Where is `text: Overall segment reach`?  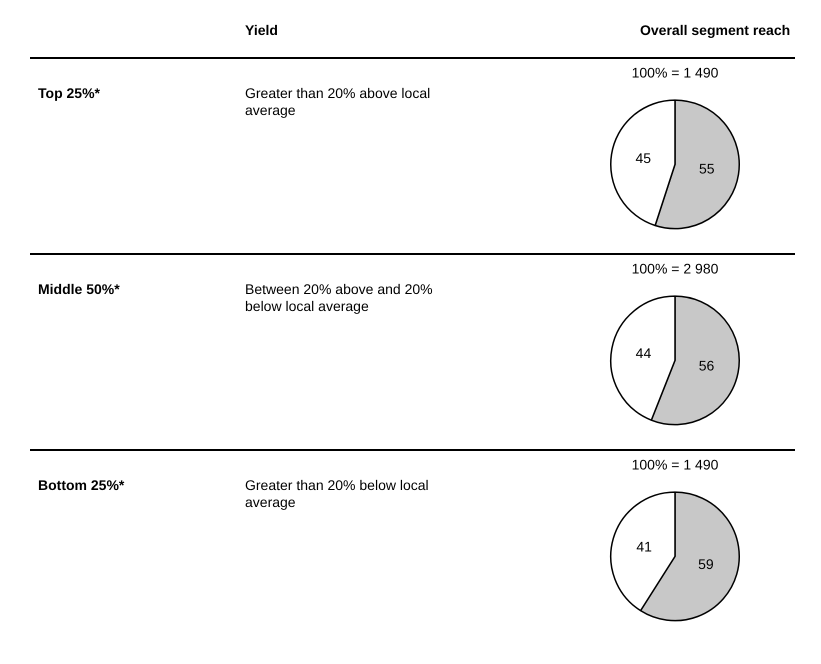 text: Overall segment reach is located at coordinates (715, 30).